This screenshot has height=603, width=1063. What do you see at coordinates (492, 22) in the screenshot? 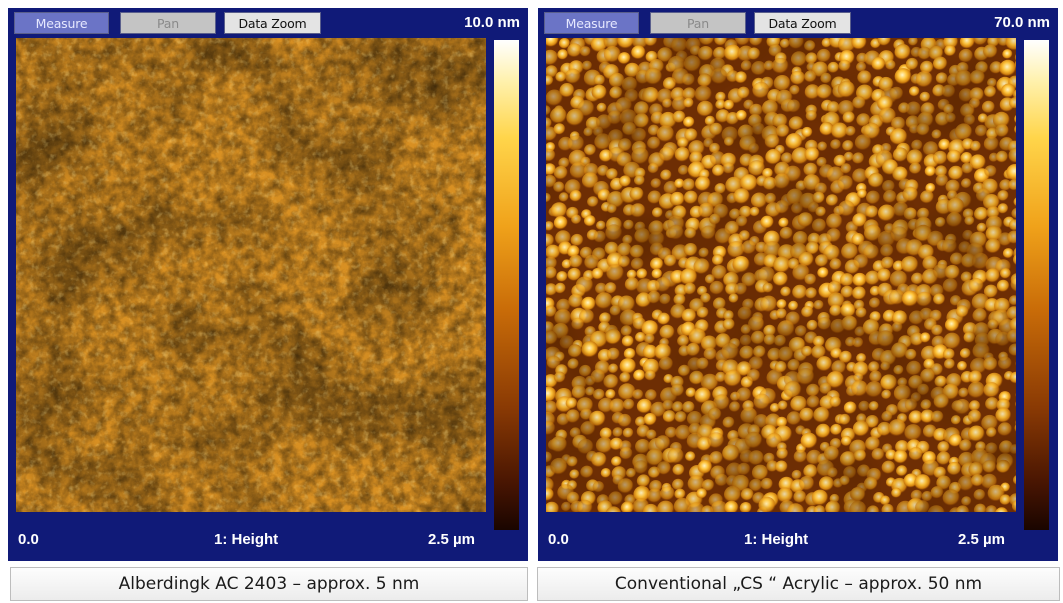
I see `z-scale-max-label: 10.0 nm` at bounding box center [492, 22].